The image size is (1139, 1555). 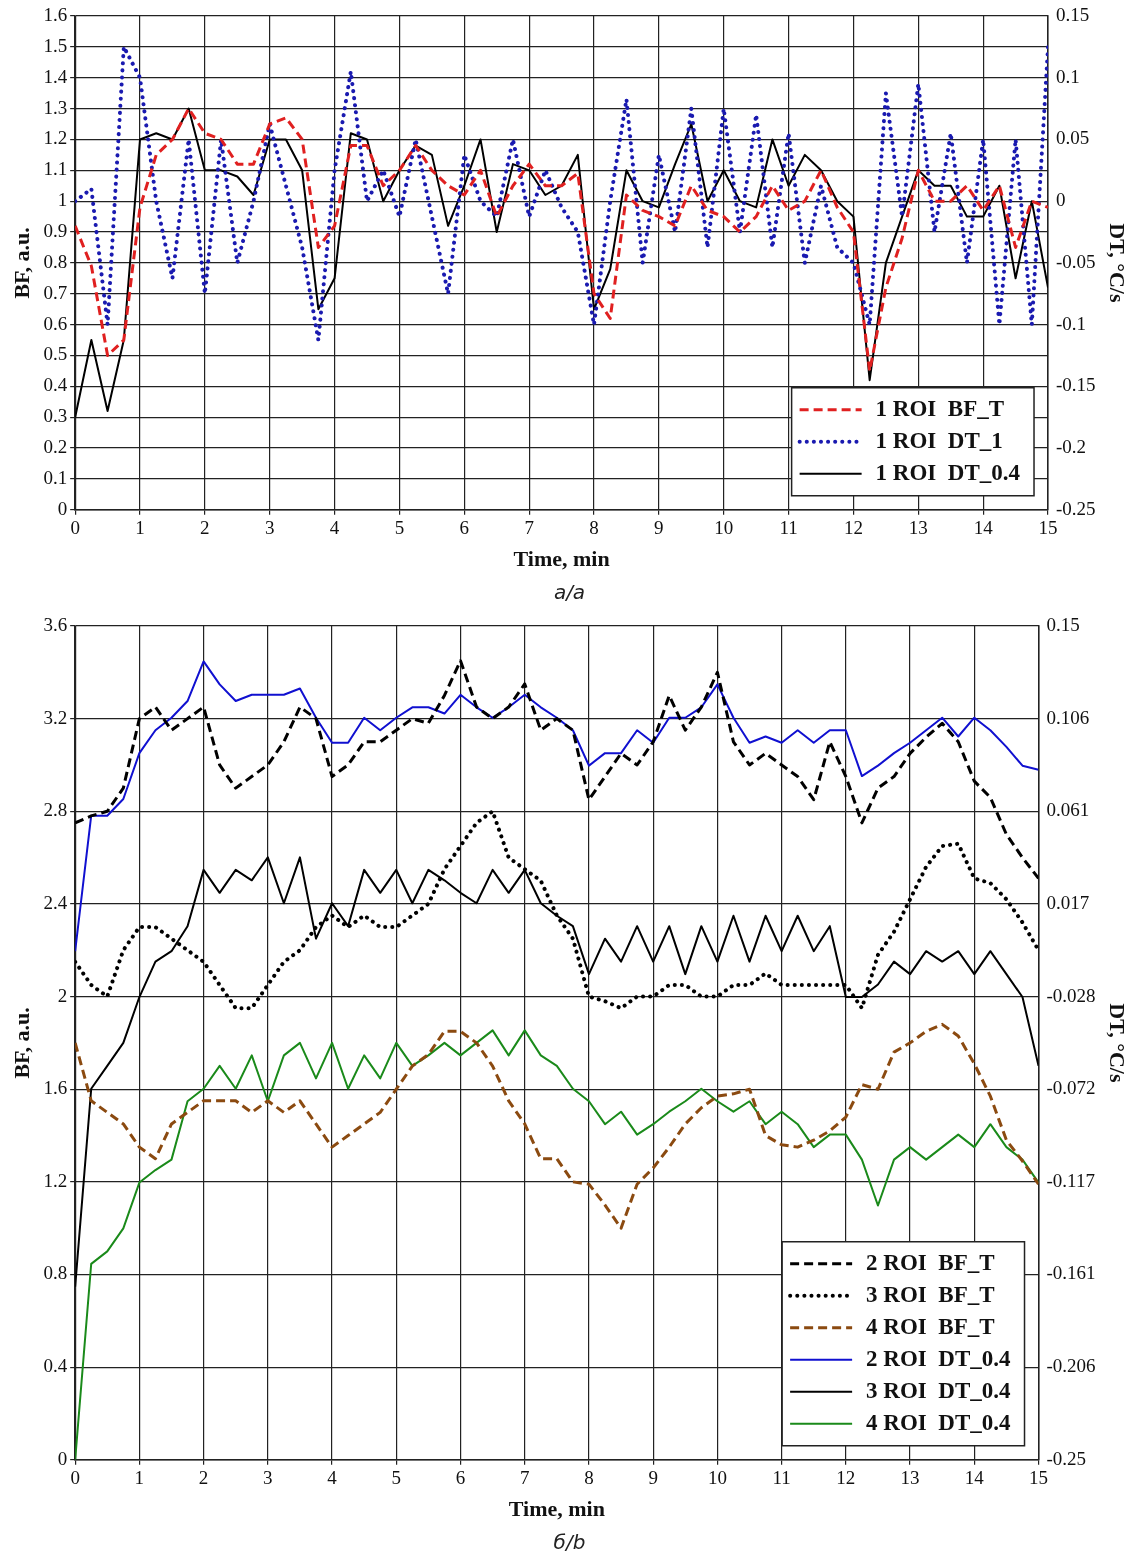 I want to click on y2-tick-label: -0.1, so click(x=1071, y=323).